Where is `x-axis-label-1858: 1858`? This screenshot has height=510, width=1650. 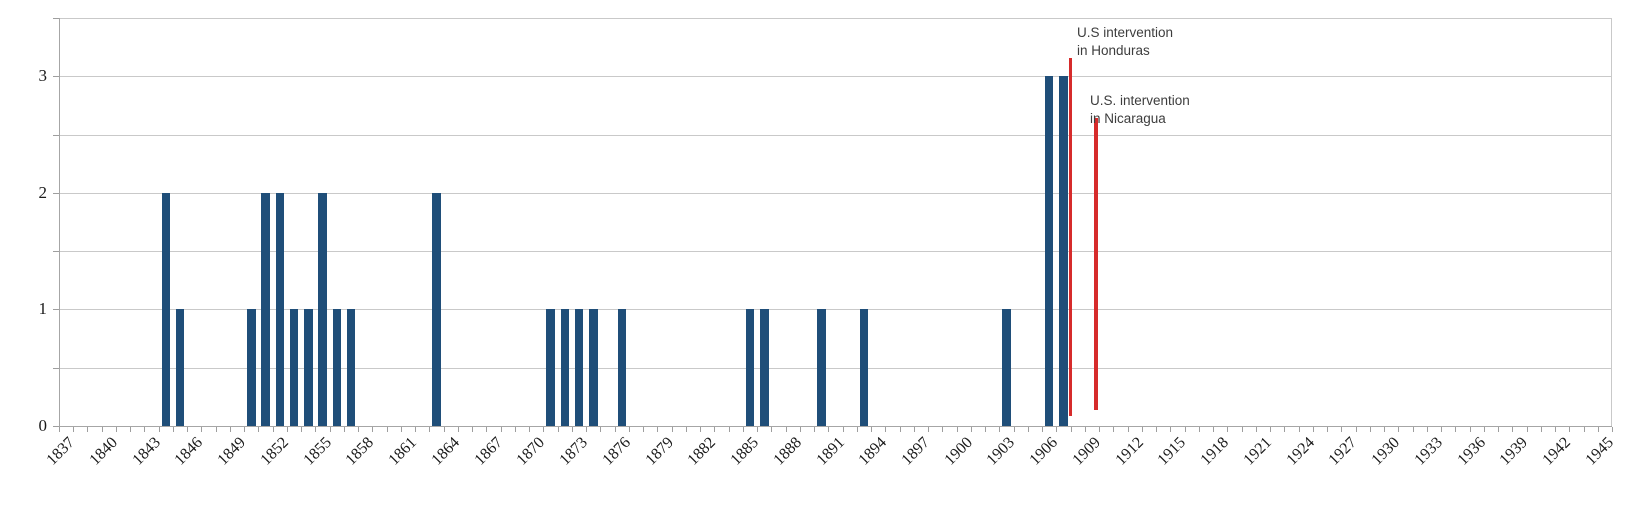
x-axis-label-1858: 1858 is located at coordinates (360, 451).